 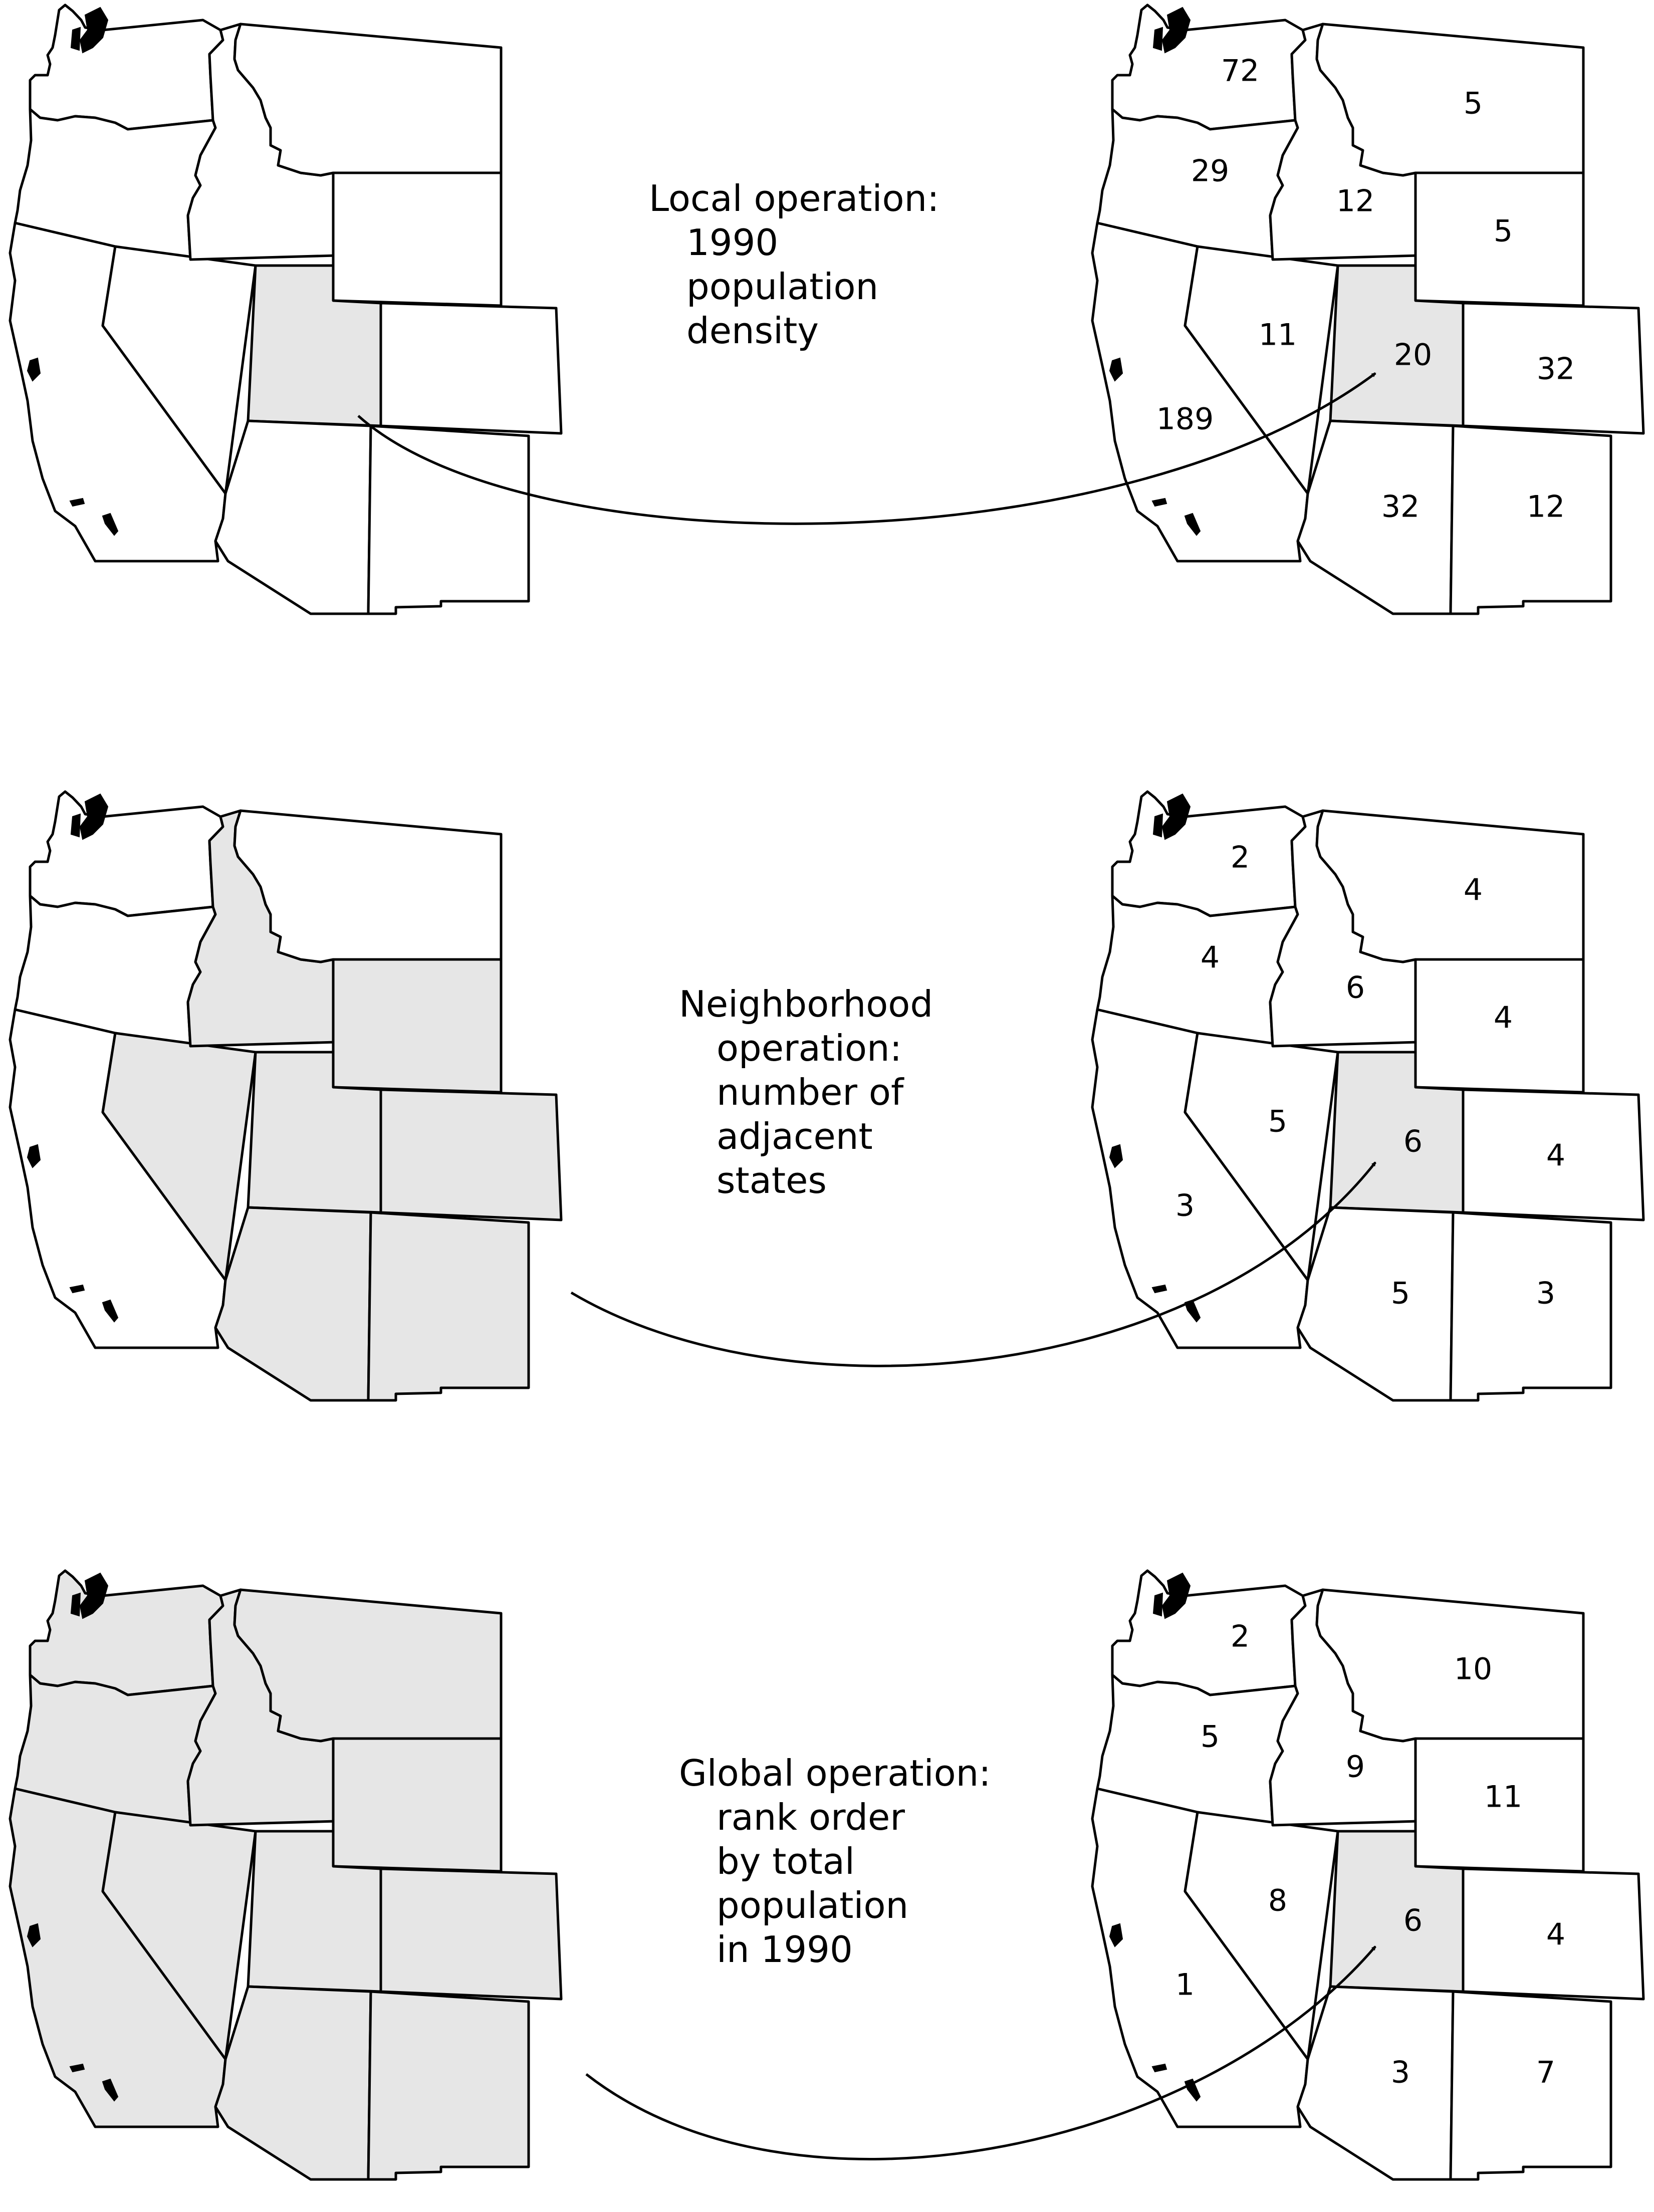 What do you see at coordinates (1545, 1294) in the screenshot?
I see `value-new-mexico: 3` at bounding box center [1545, 1294].